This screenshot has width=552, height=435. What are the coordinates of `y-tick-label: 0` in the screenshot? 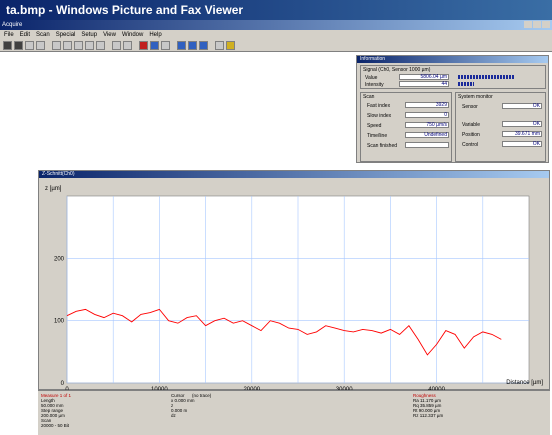 It's located at (63, 384).